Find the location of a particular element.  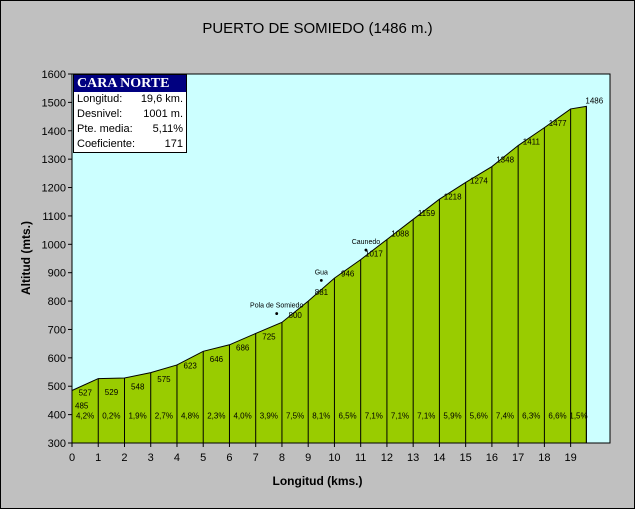

gradient-label: 6,3% is located at coordinates (531, 416).